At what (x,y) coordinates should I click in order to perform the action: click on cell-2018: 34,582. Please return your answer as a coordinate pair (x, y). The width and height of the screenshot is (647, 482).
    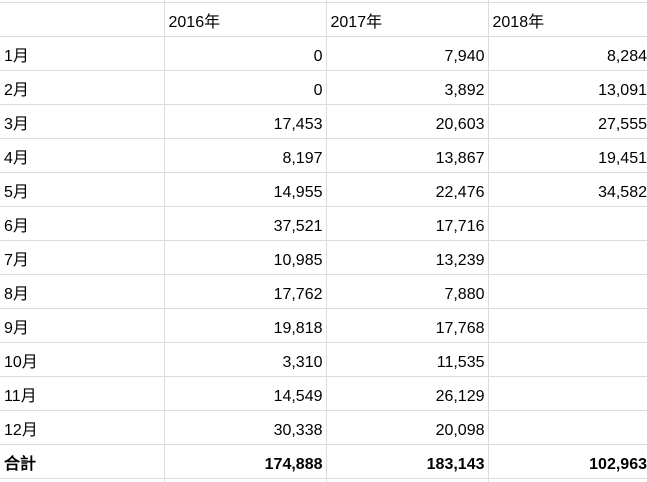
    Looking at the image, I should click on (567, 189).